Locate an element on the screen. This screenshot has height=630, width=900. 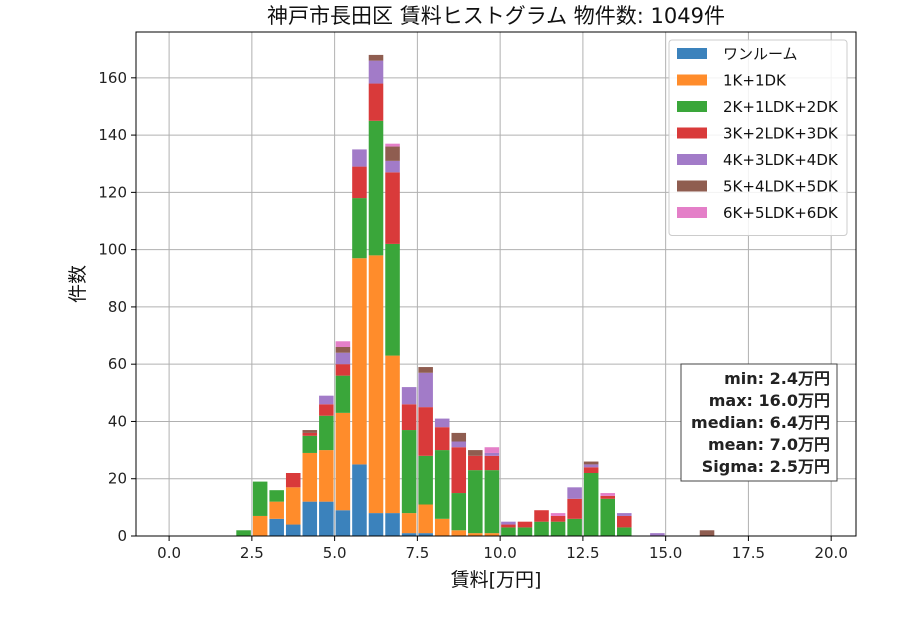
legend-entry: 1K+1DK is located at coordinates (755, 81).